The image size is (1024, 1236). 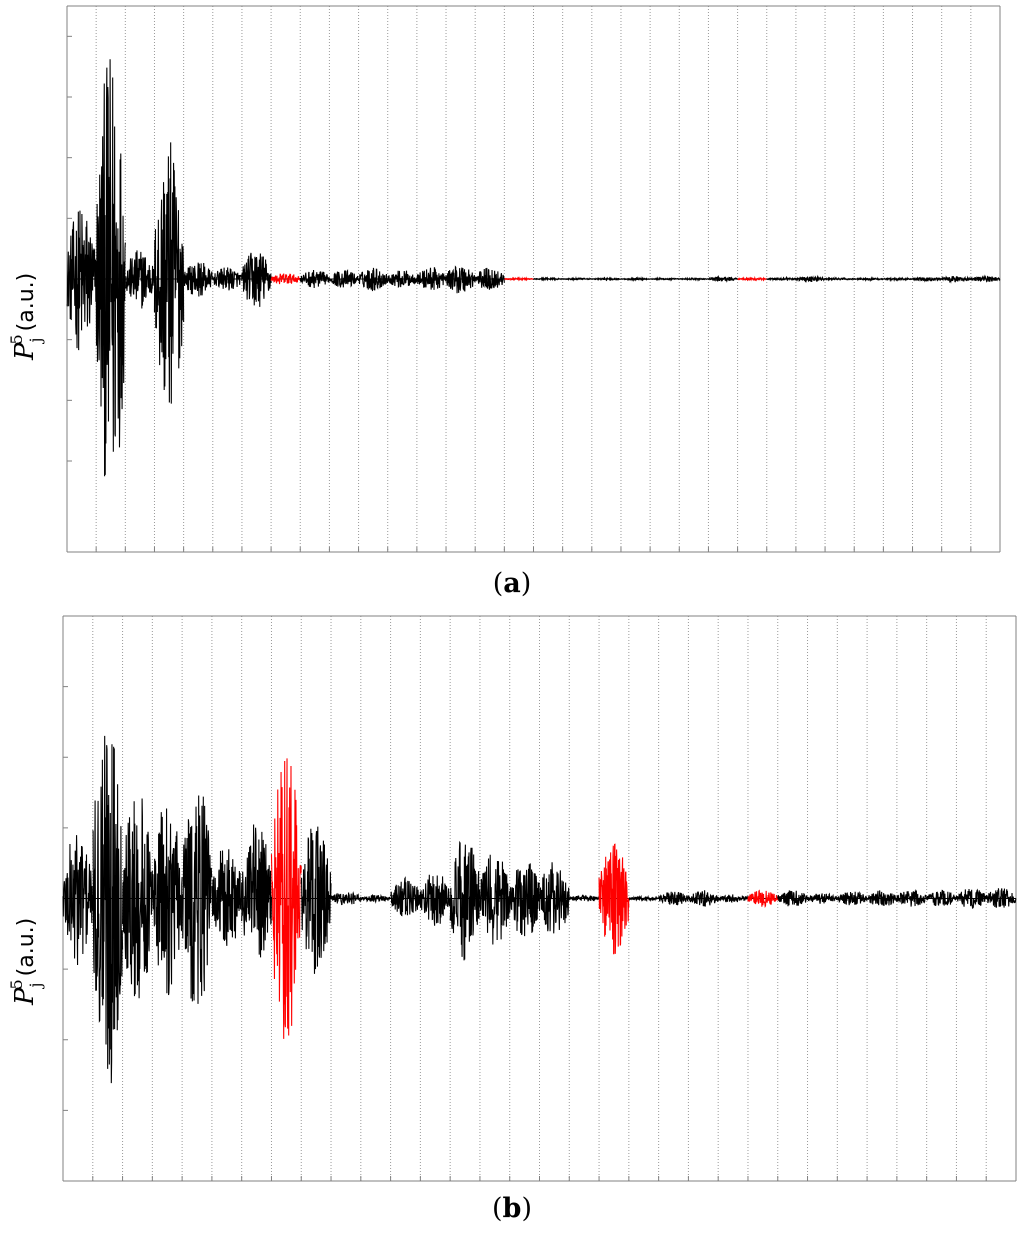 What do you see at coordinates (498, 583) in the screenshot?
I see `caption-a-open: (` at bounding box center [498, 583].